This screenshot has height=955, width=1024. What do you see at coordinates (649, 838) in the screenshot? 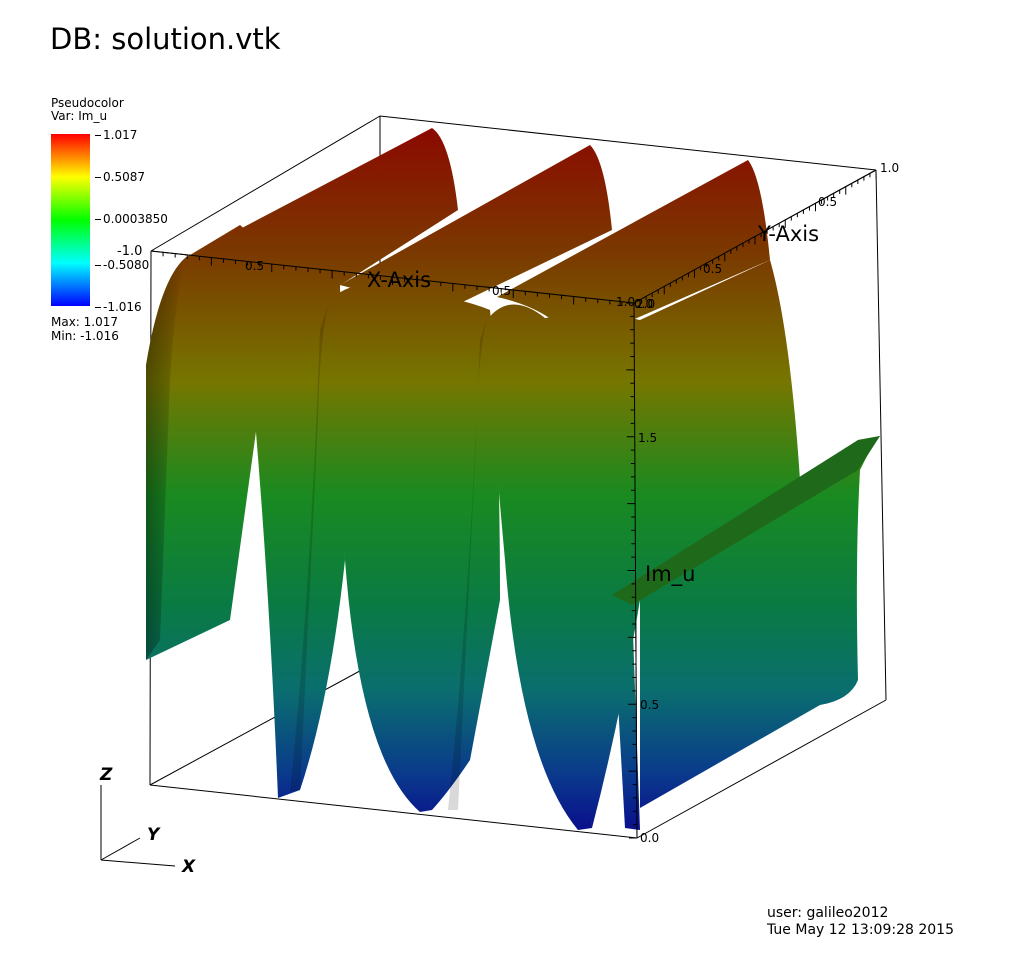
I see `z-tick-label: 0.0` at bounding box center [649, 838].